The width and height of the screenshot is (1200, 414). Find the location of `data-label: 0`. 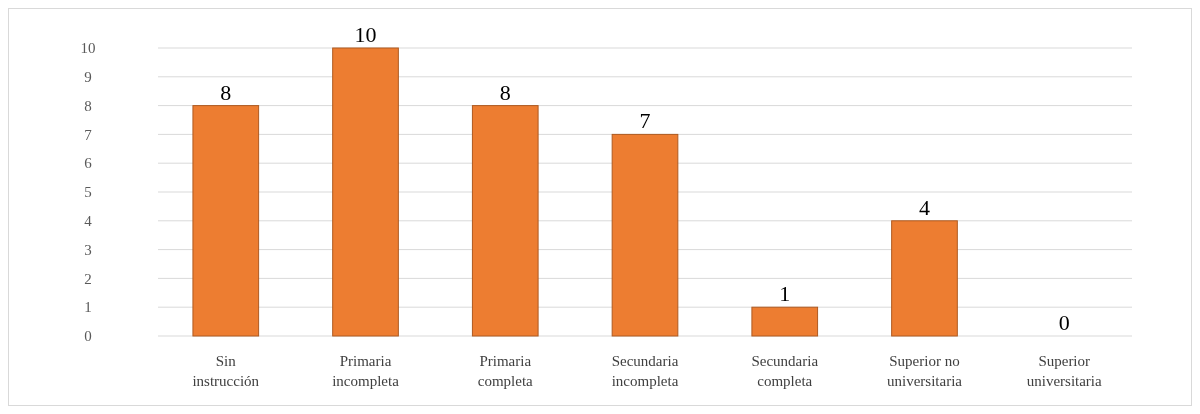

data-label: 0 is located at coordinates (1064, 322).